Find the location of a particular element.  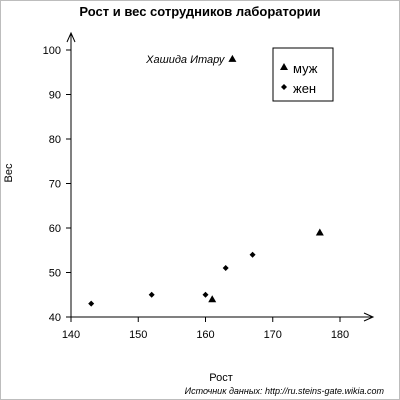

chart-title: Рост и вес сотрудников лаборатории is located at coordinates (199, 11).